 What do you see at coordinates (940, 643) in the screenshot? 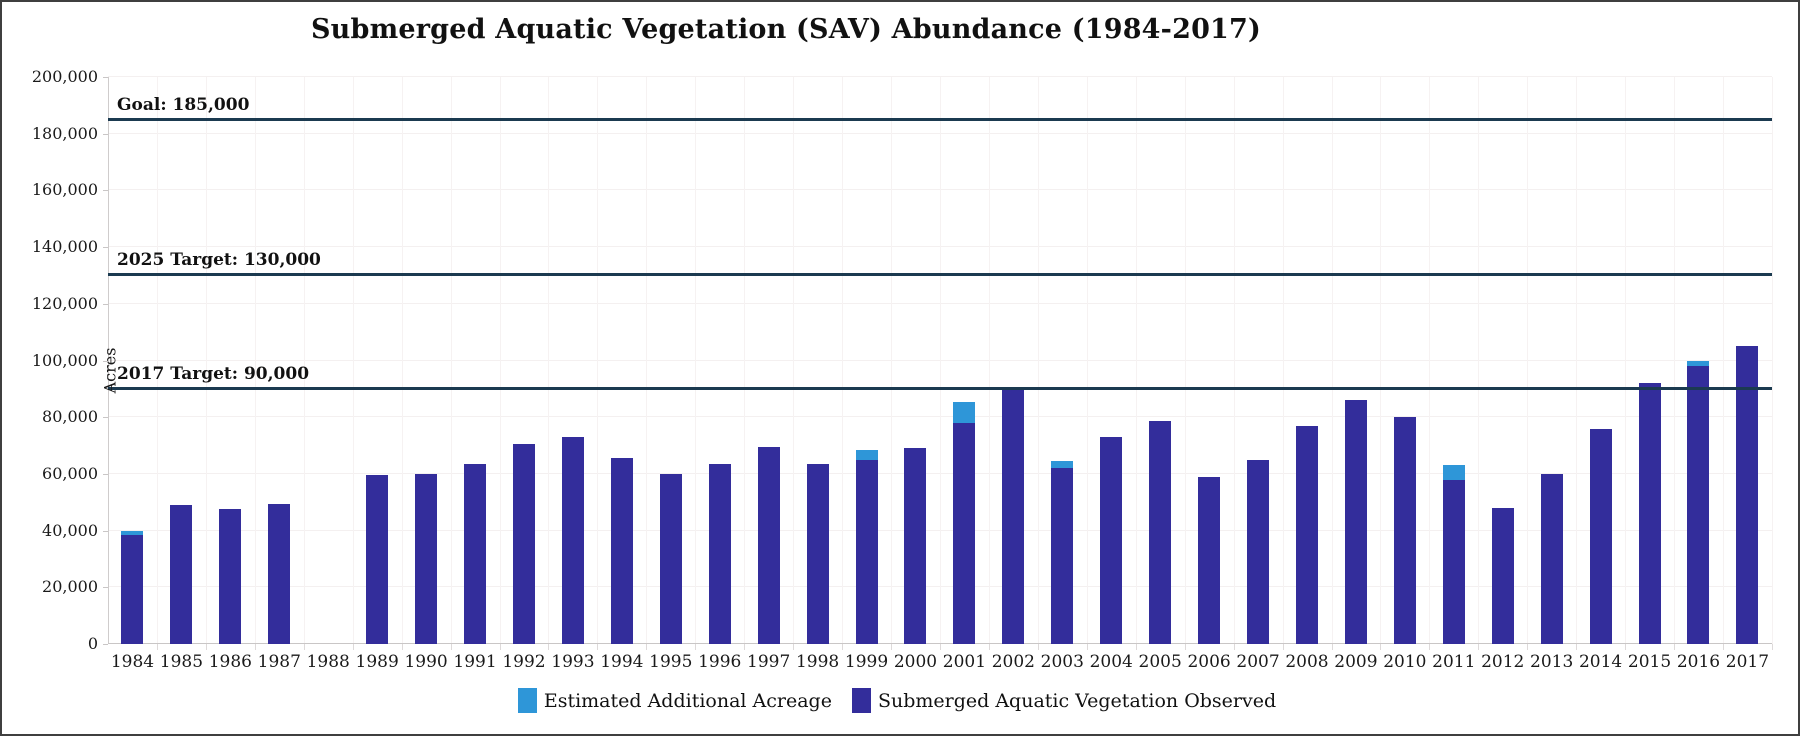
I see `x-axis-line` at bounding box center [940, 643].